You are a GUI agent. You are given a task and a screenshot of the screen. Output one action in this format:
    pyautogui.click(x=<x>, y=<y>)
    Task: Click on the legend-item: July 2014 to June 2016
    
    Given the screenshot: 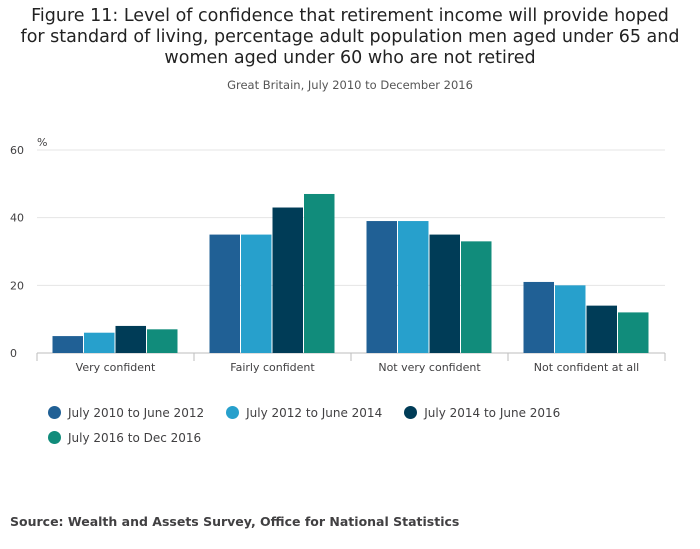 What is the action you would take?
    pyautogui.click(x=482, y=412)
    